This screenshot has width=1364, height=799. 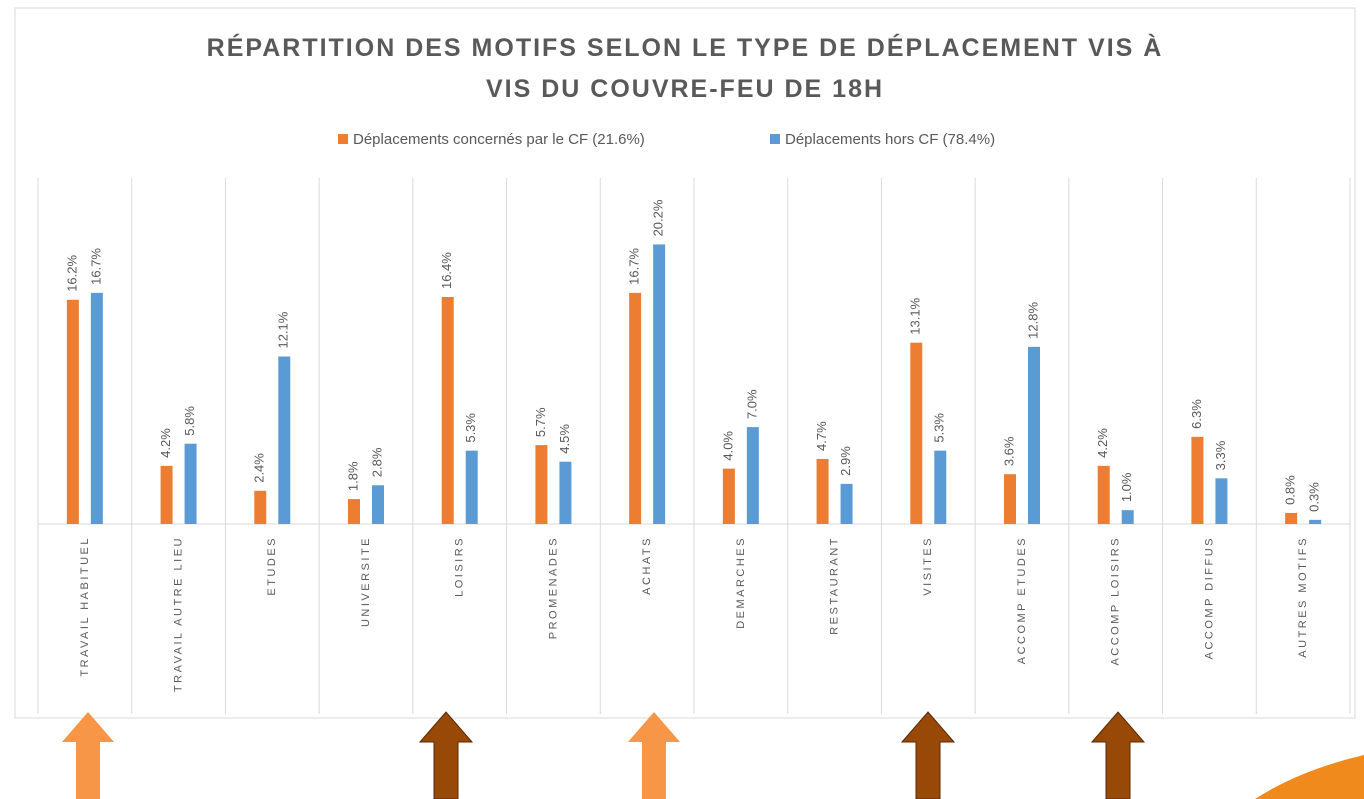 What do you see at coordinates (1303, 597) in the screenshot?
I see `x-tick-label: AUTRES MOTIFS` at bounding box center [1303, 597].